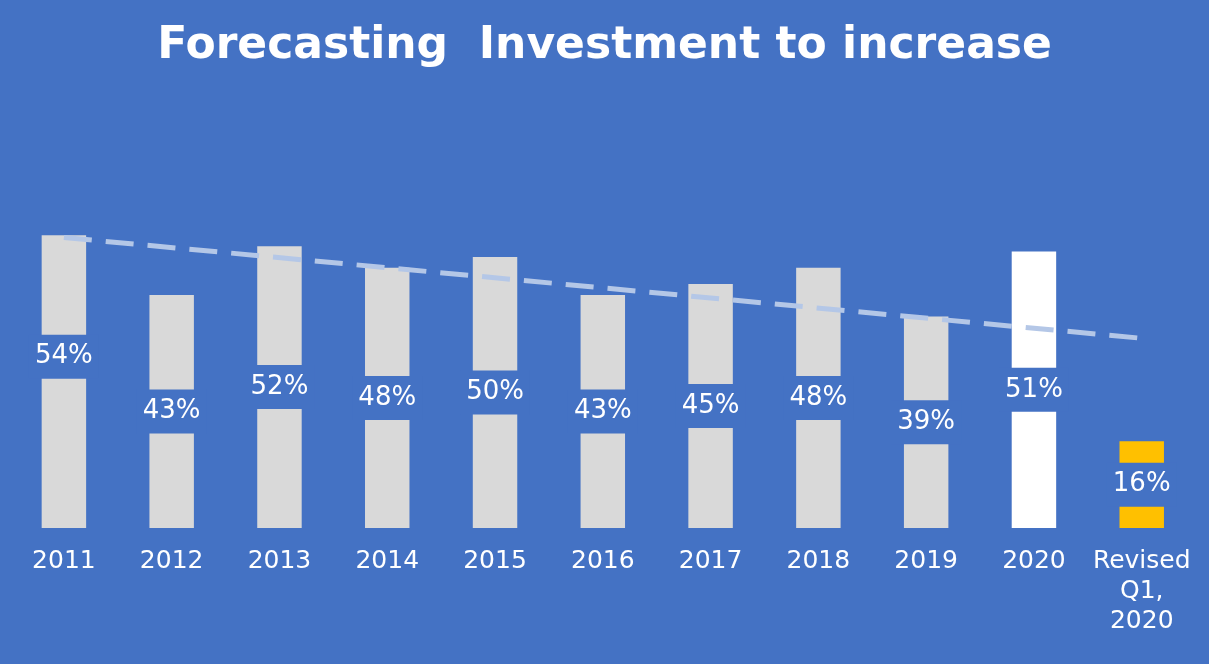 The image size is (1209, 664). What do you see at coordinates (63, 354) in the screenshot?
I see `data-label: 54%` at bounding box center [63, 354].